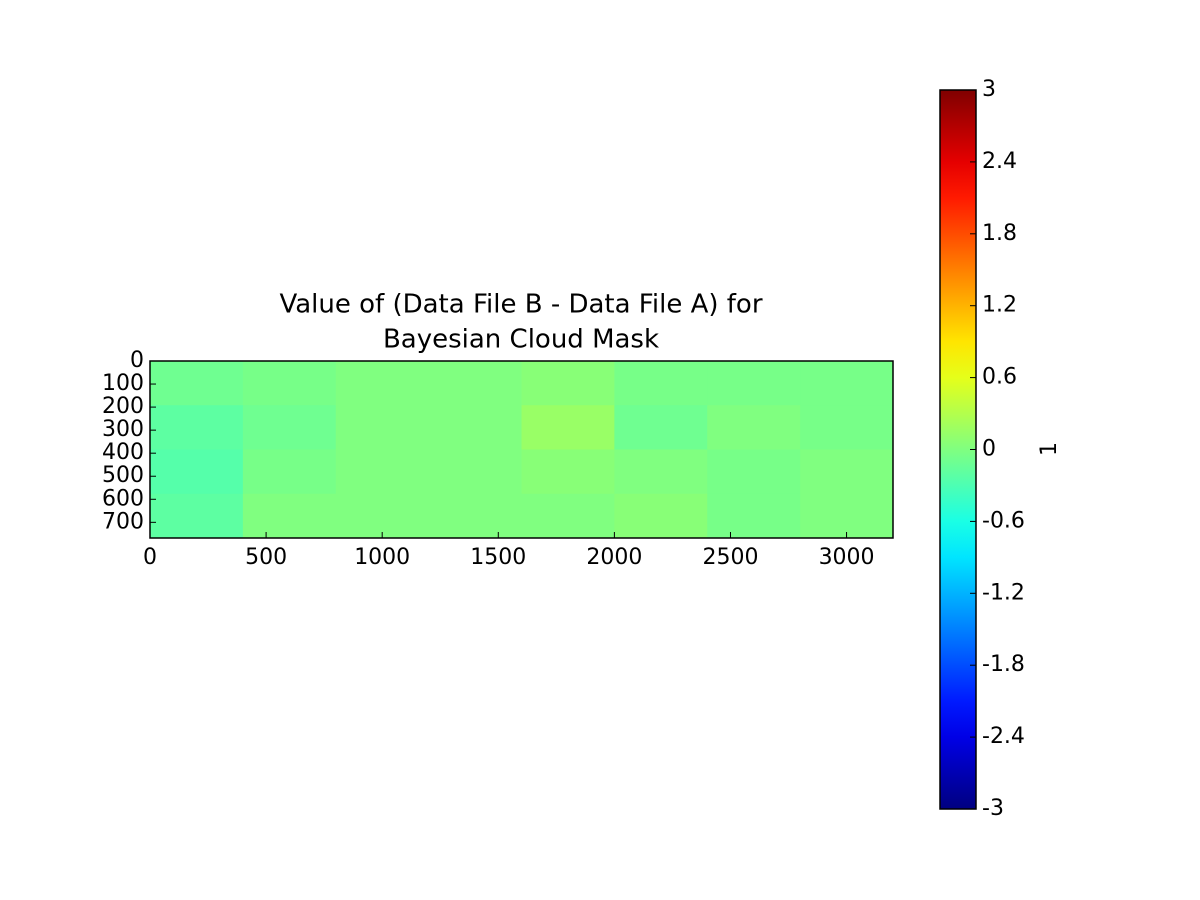  What do you see at coordinates (123, 475) in the screenshot?
I see `y-tick-label: 500` at bounding box center [123, 475].